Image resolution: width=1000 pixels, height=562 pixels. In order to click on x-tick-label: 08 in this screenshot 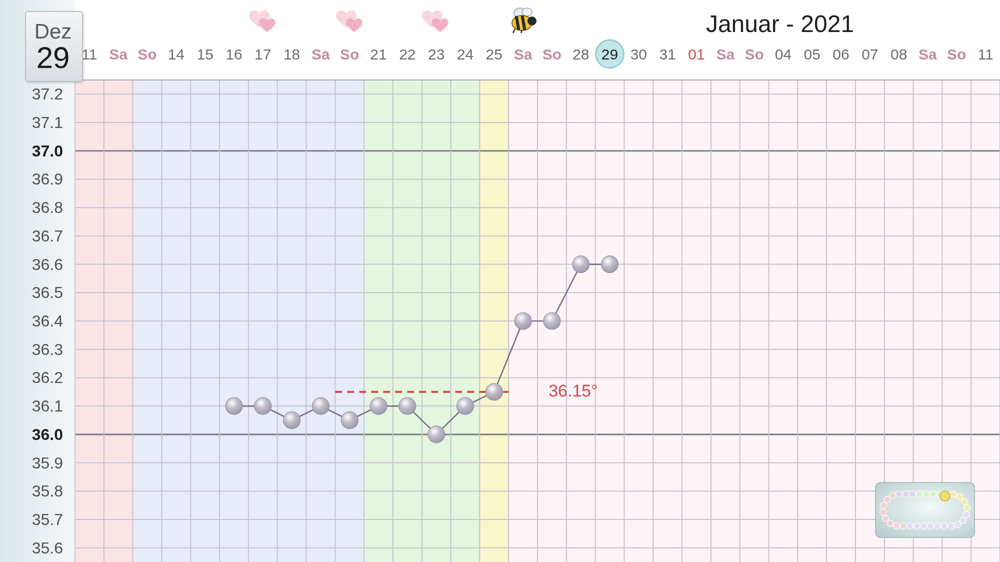, I will do `click(899, 54)`.